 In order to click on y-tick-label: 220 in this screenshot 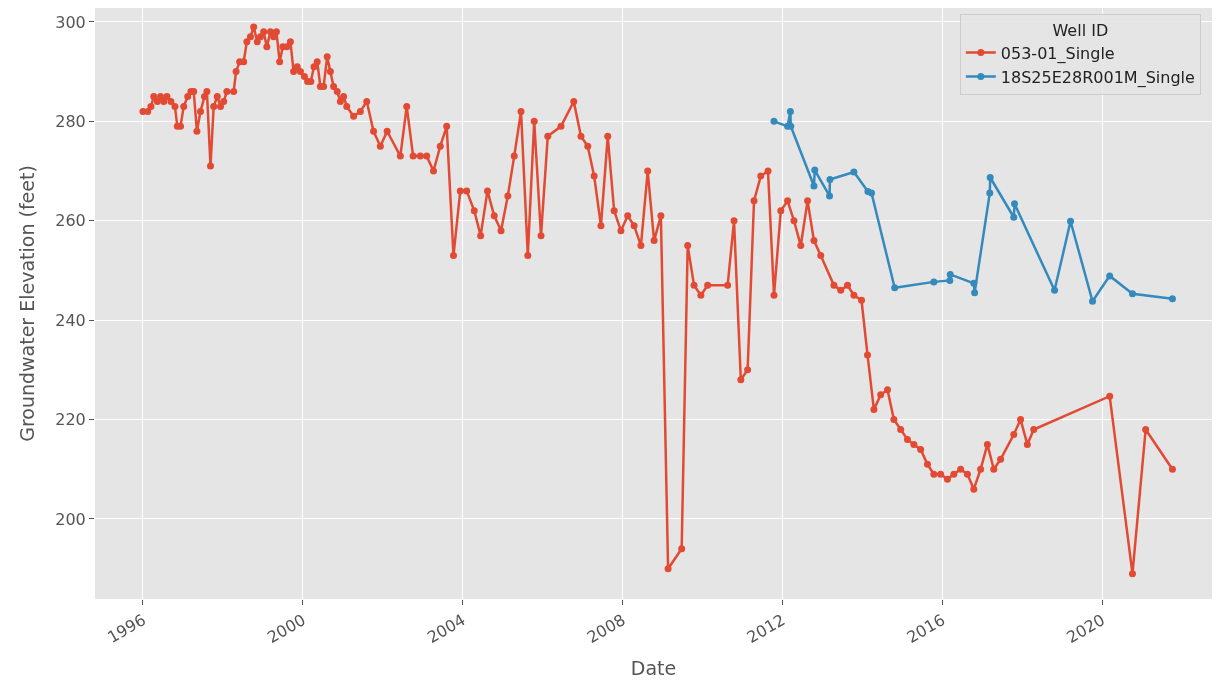, I will do `click(70, 420)`.